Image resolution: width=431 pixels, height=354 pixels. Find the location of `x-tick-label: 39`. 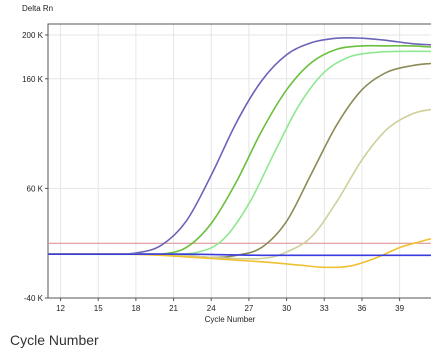

x-tick-label: 39 is located at coordinates (399, 308).